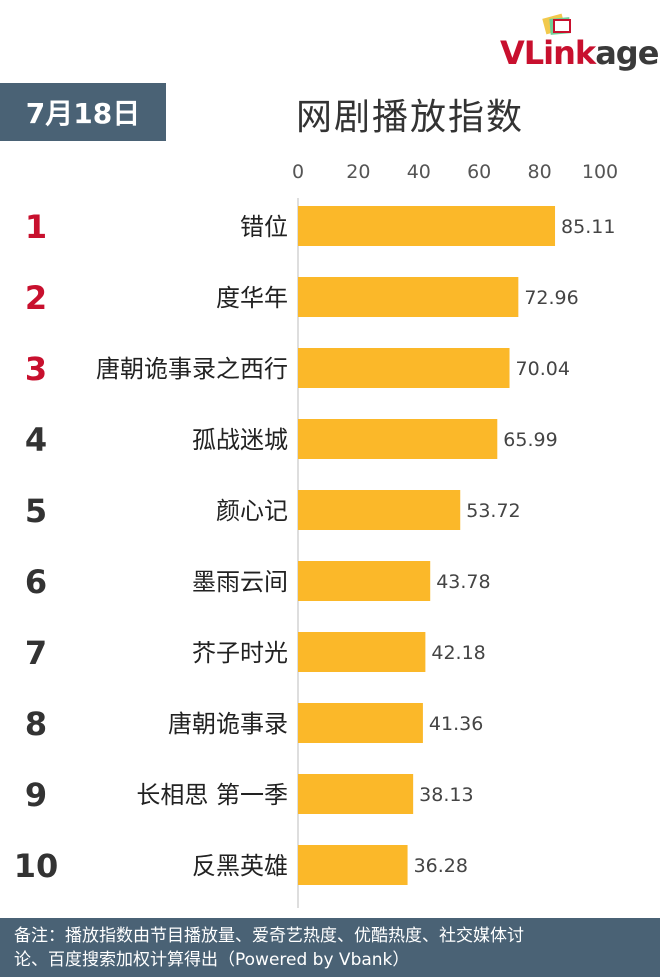  Describe the element at coordinates (548, 53) in the screenshot. I see `logo-prefix: VLink` at that location.